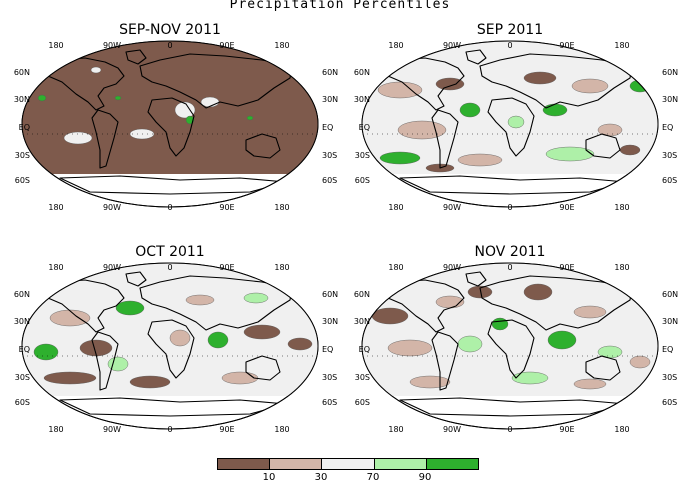 The height and width of the screenshot is (484, 680). I want to click on color-legend, so click(348, 464).